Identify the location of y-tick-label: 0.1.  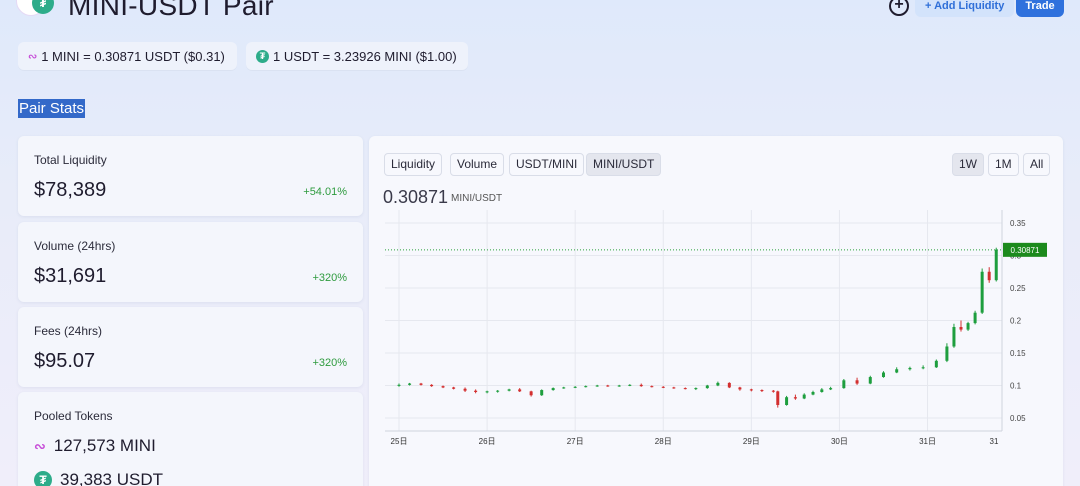
(1016, 386).